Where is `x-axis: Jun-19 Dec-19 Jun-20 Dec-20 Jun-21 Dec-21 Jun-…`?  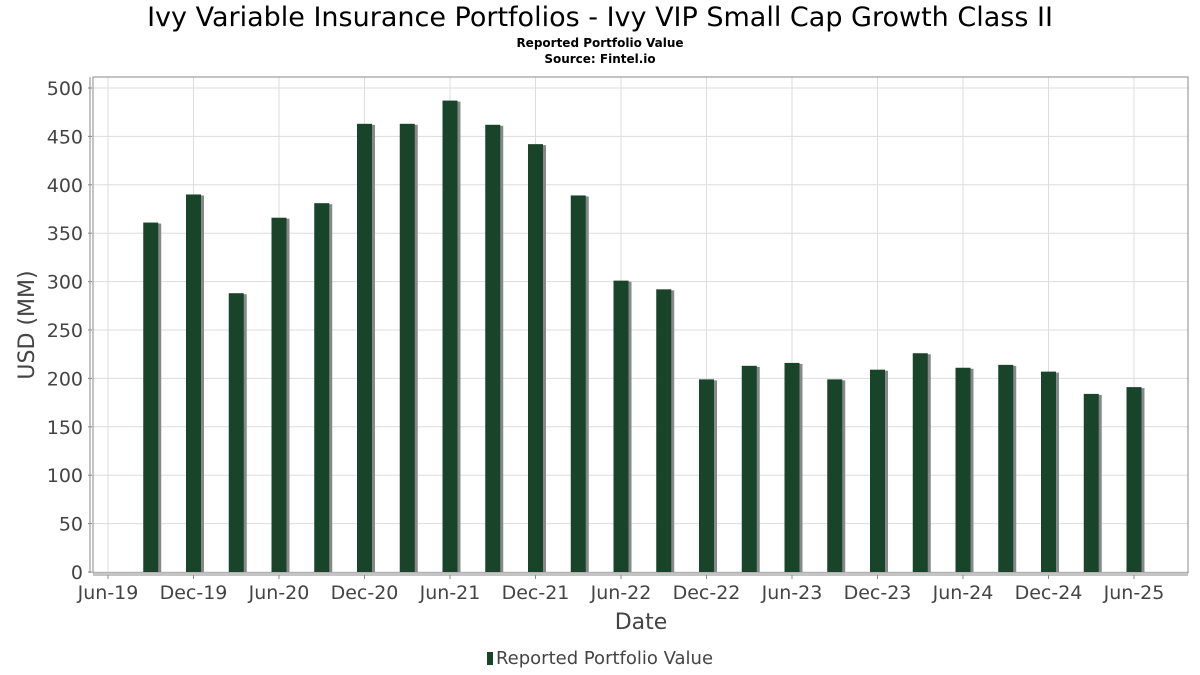
x-axis: Jun-19 Dec-19 Jun-20 Dec-20 Jun-21 Dec-21 Jun-… is located at coordinates (632, 589).